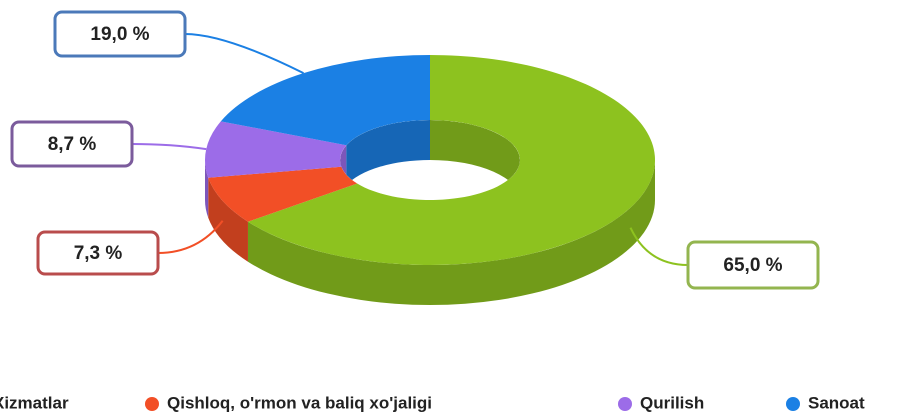 The width and height of the screenshot is (899, 417). What do you see at coordinates (299, 402) in the screenshot?
I see `legend-label: Qishloq, o'rmon va baliq xo'jaligi` at bounding box center [299, 402].